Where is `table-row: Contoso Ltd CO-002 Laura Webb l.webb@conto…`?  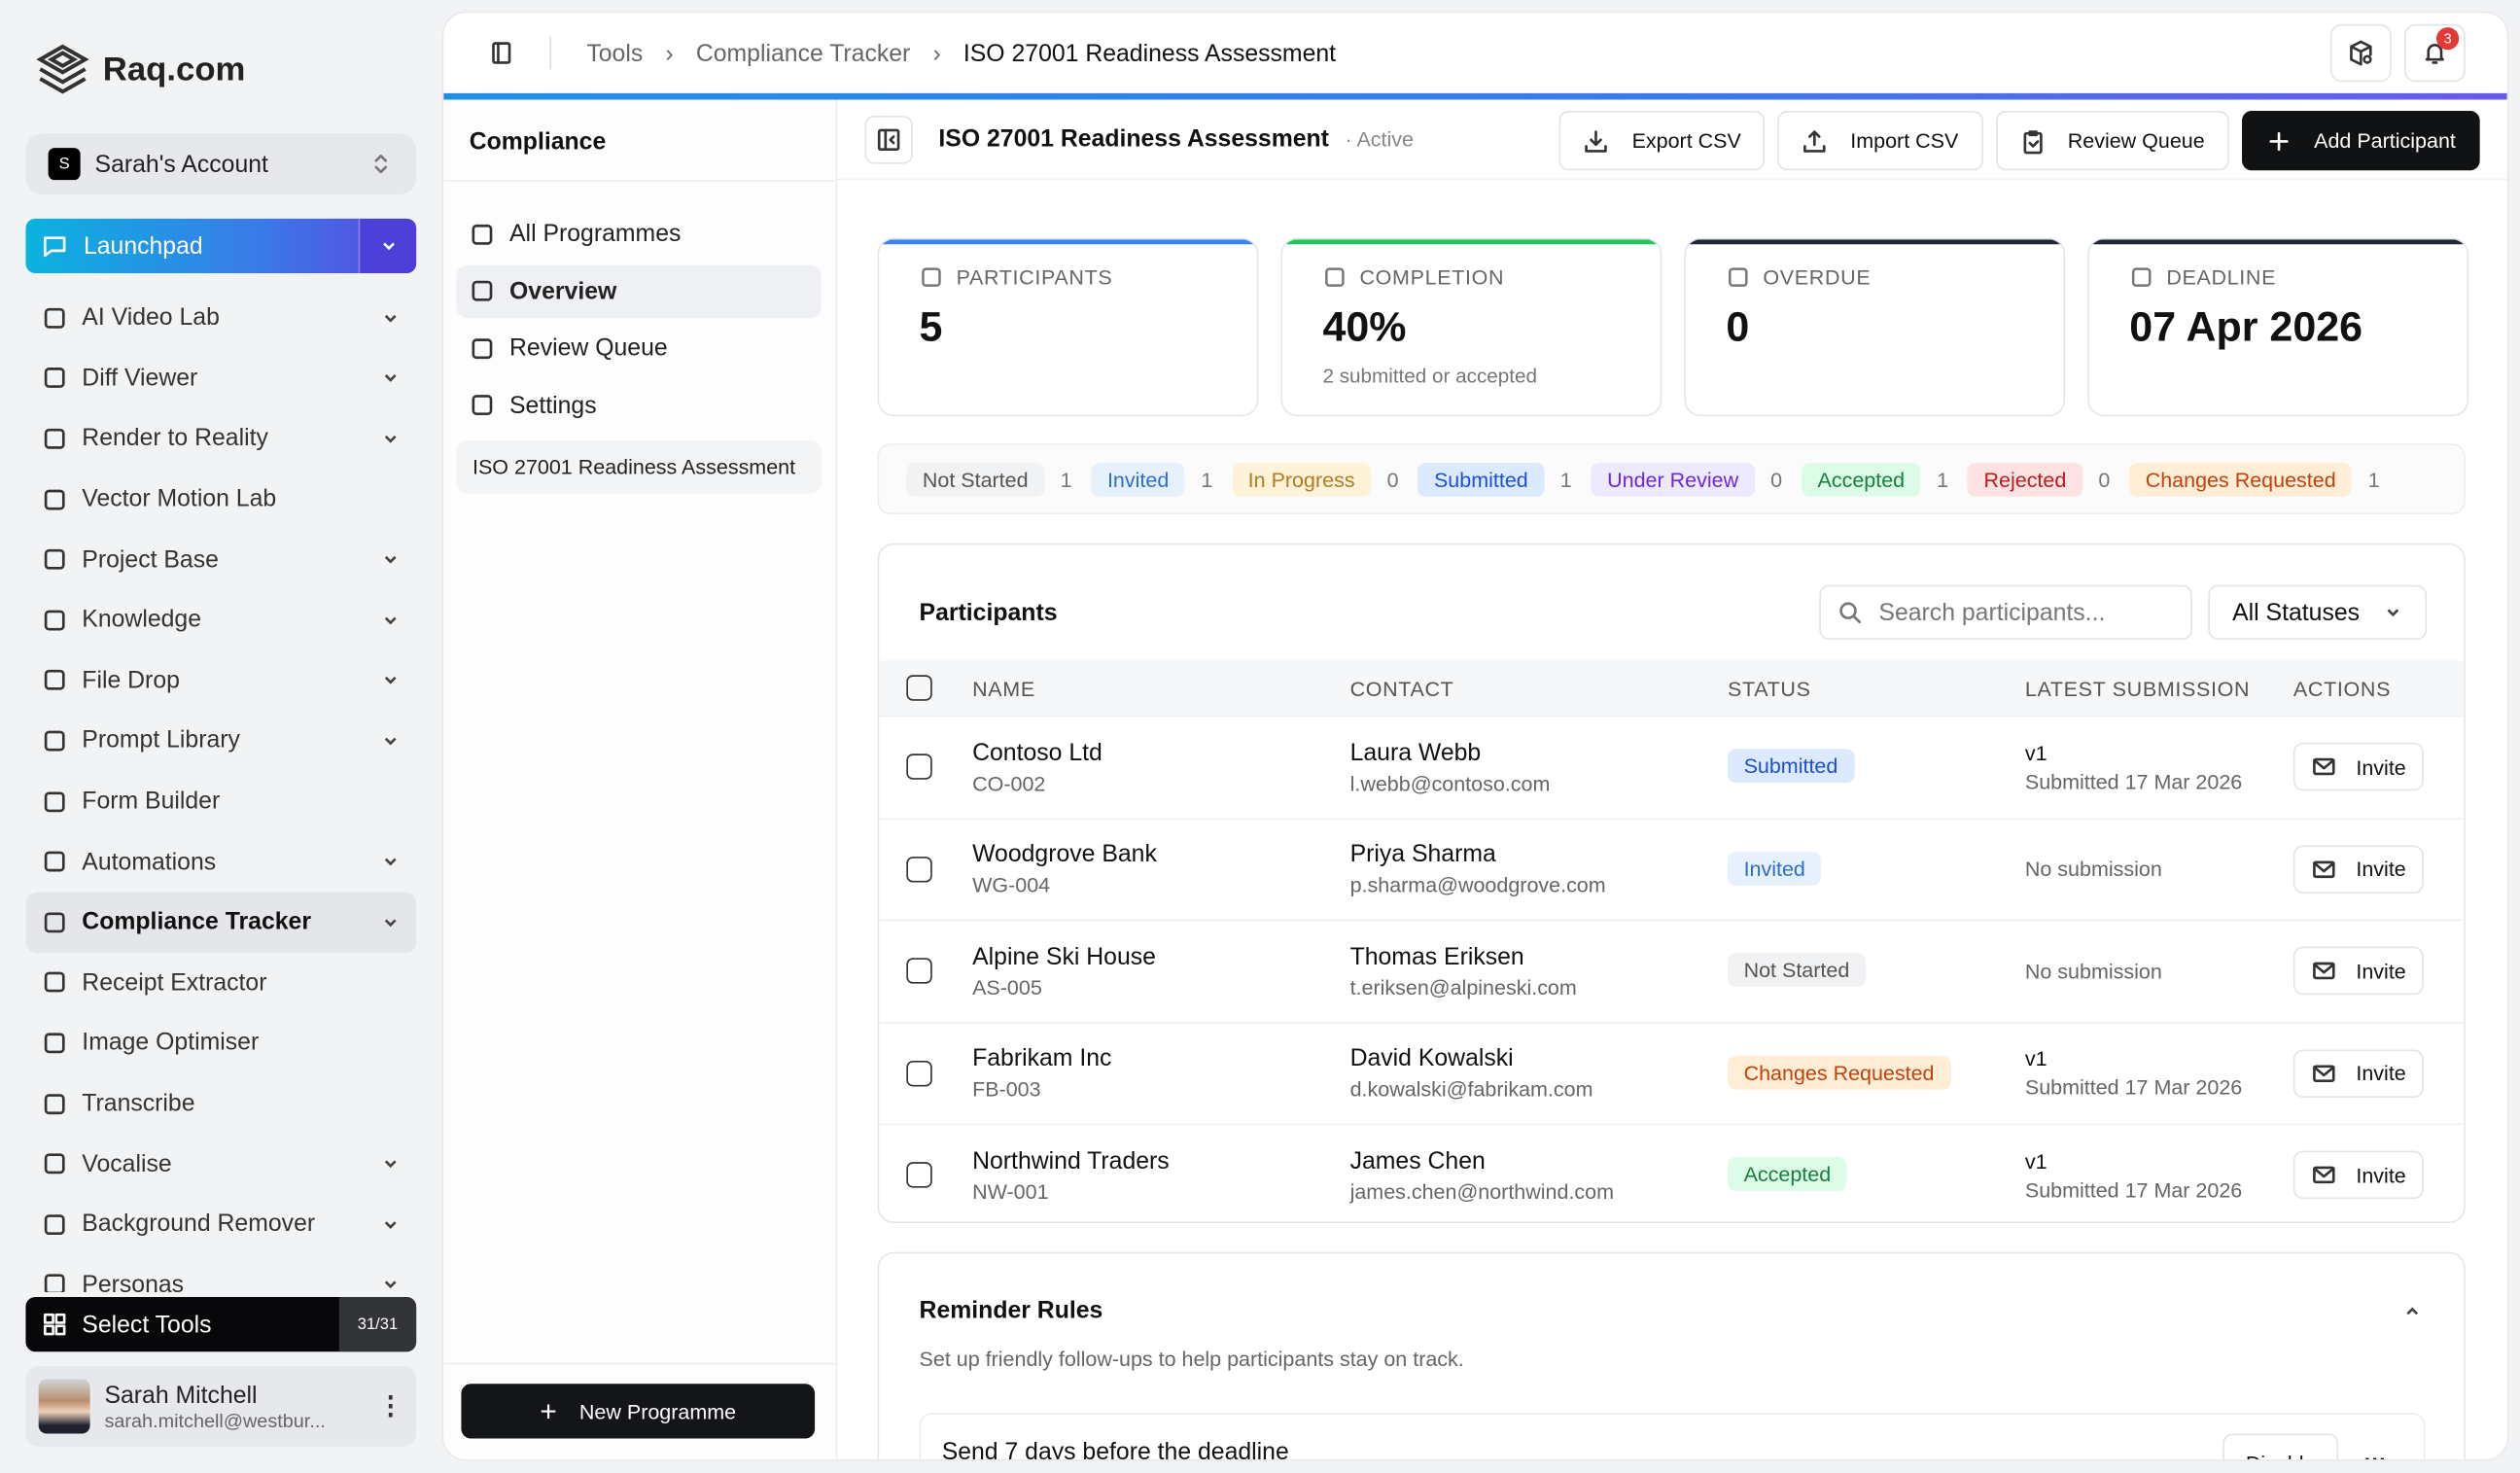 table-row: Contoso Ltd CO-002 Laura Webb l.webb@conto… is located at coordinates (1672, 766).